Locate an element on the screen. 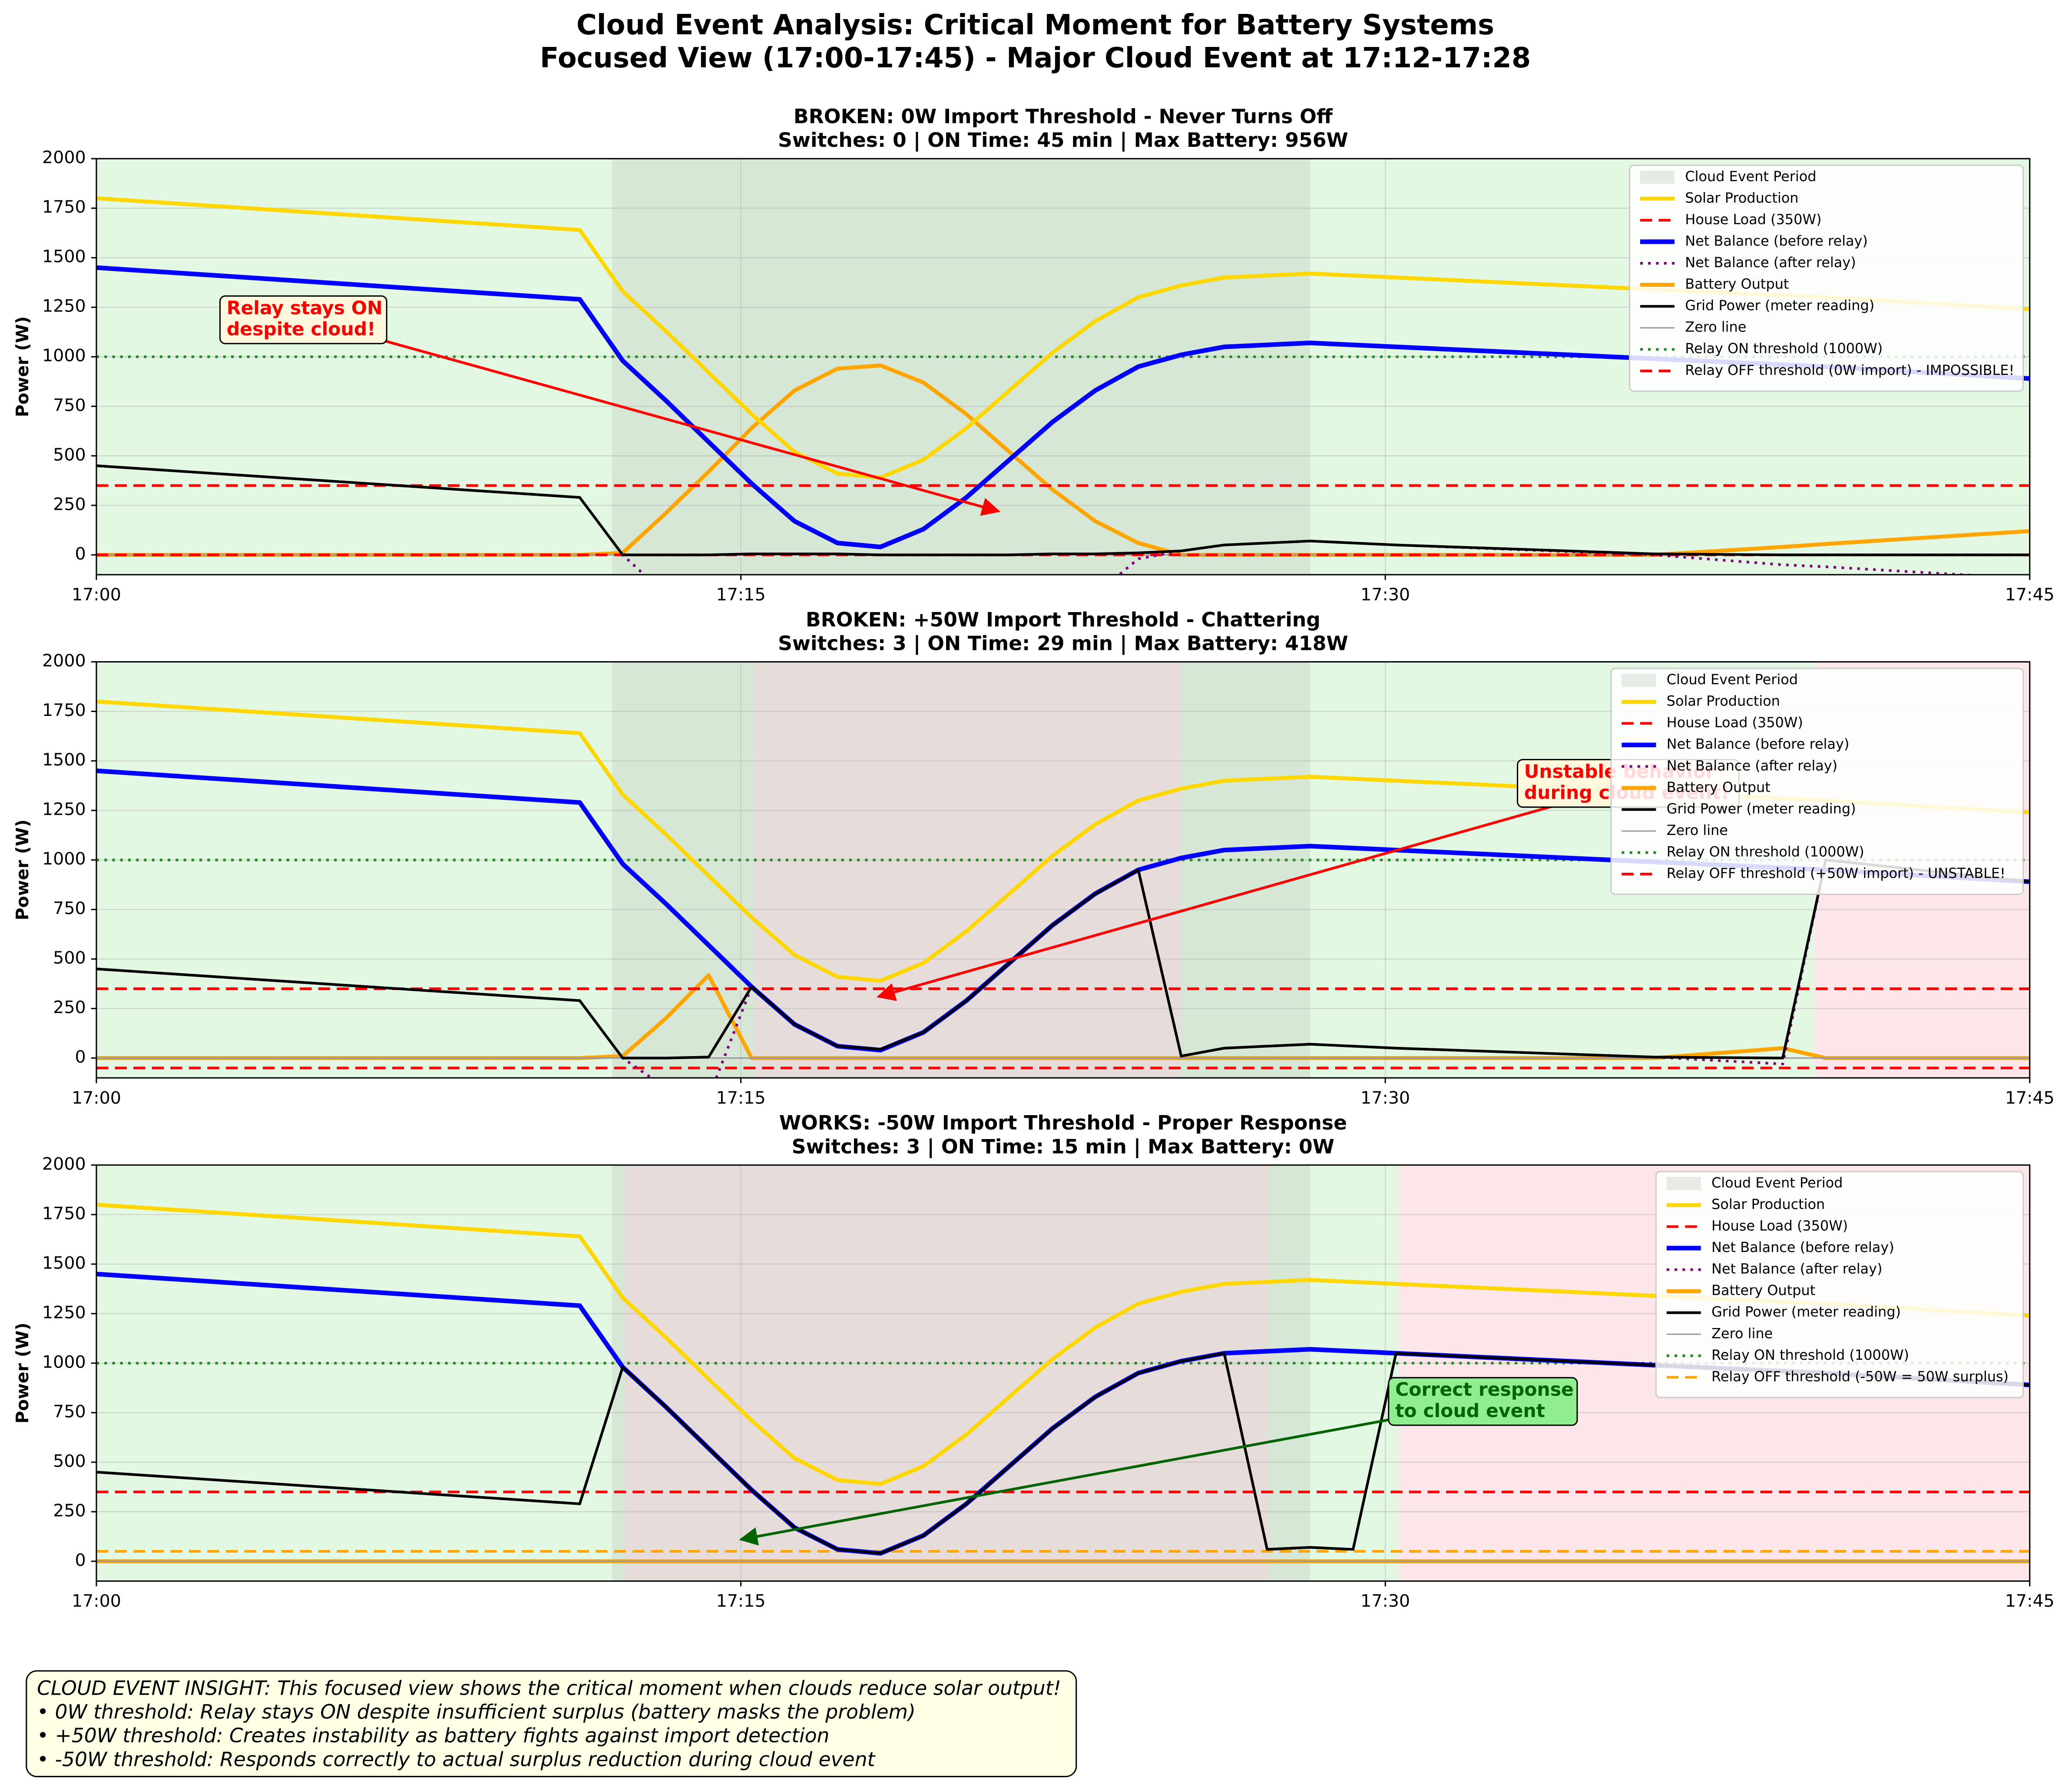 This screenshot has height=1782, width=2072. legend-label: Net Balance (after relay) is located at coordinates (1770, 262).